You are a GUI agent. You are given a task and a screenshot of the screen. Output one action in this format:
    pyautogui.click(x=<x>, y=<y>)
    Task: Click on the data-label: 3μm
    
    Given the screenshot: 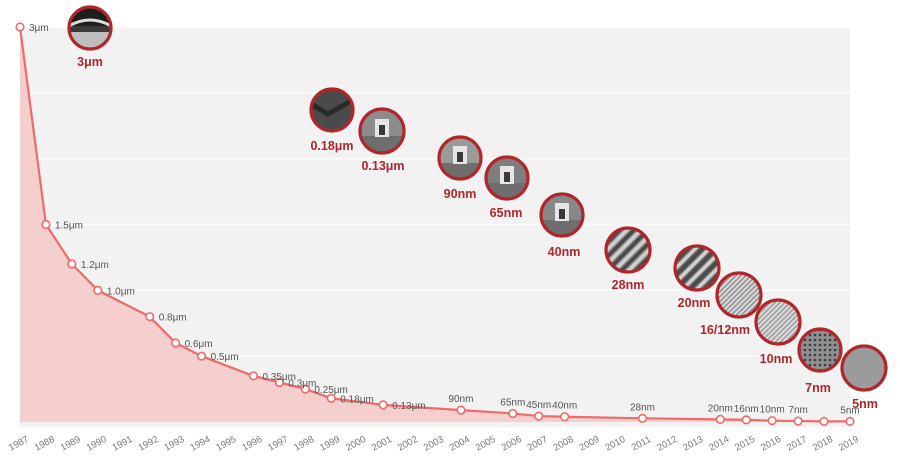 What is the action you would take?
    pyautogui.click(x=39, y=28)
    